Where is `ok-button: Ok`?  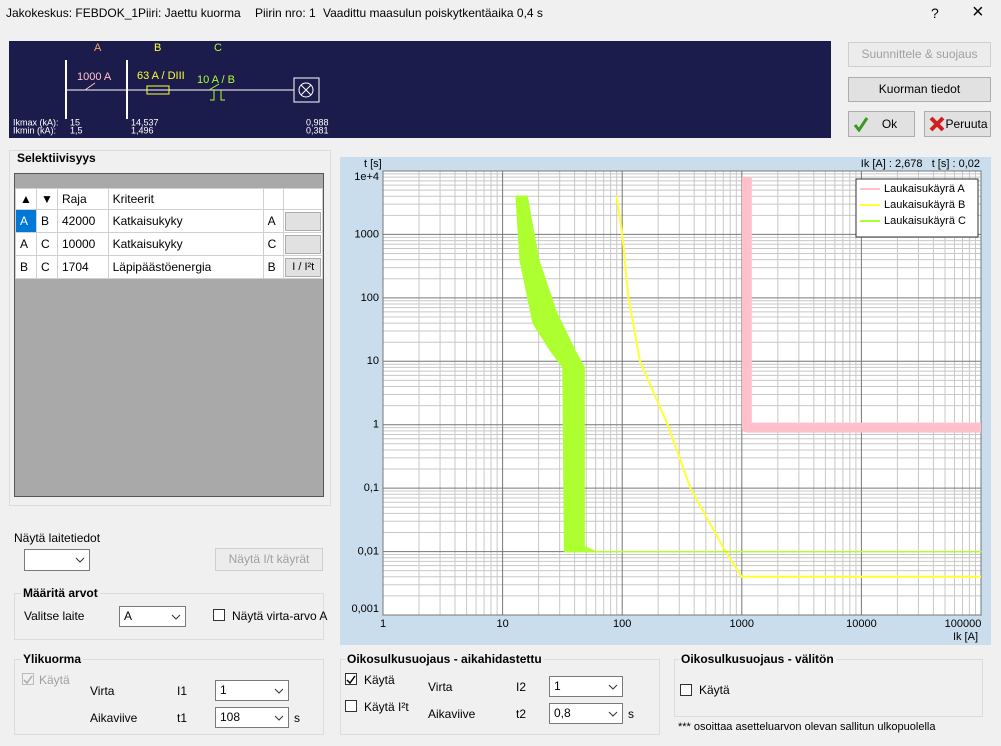
ok-button: Ok is located at coordinates (881, 124).